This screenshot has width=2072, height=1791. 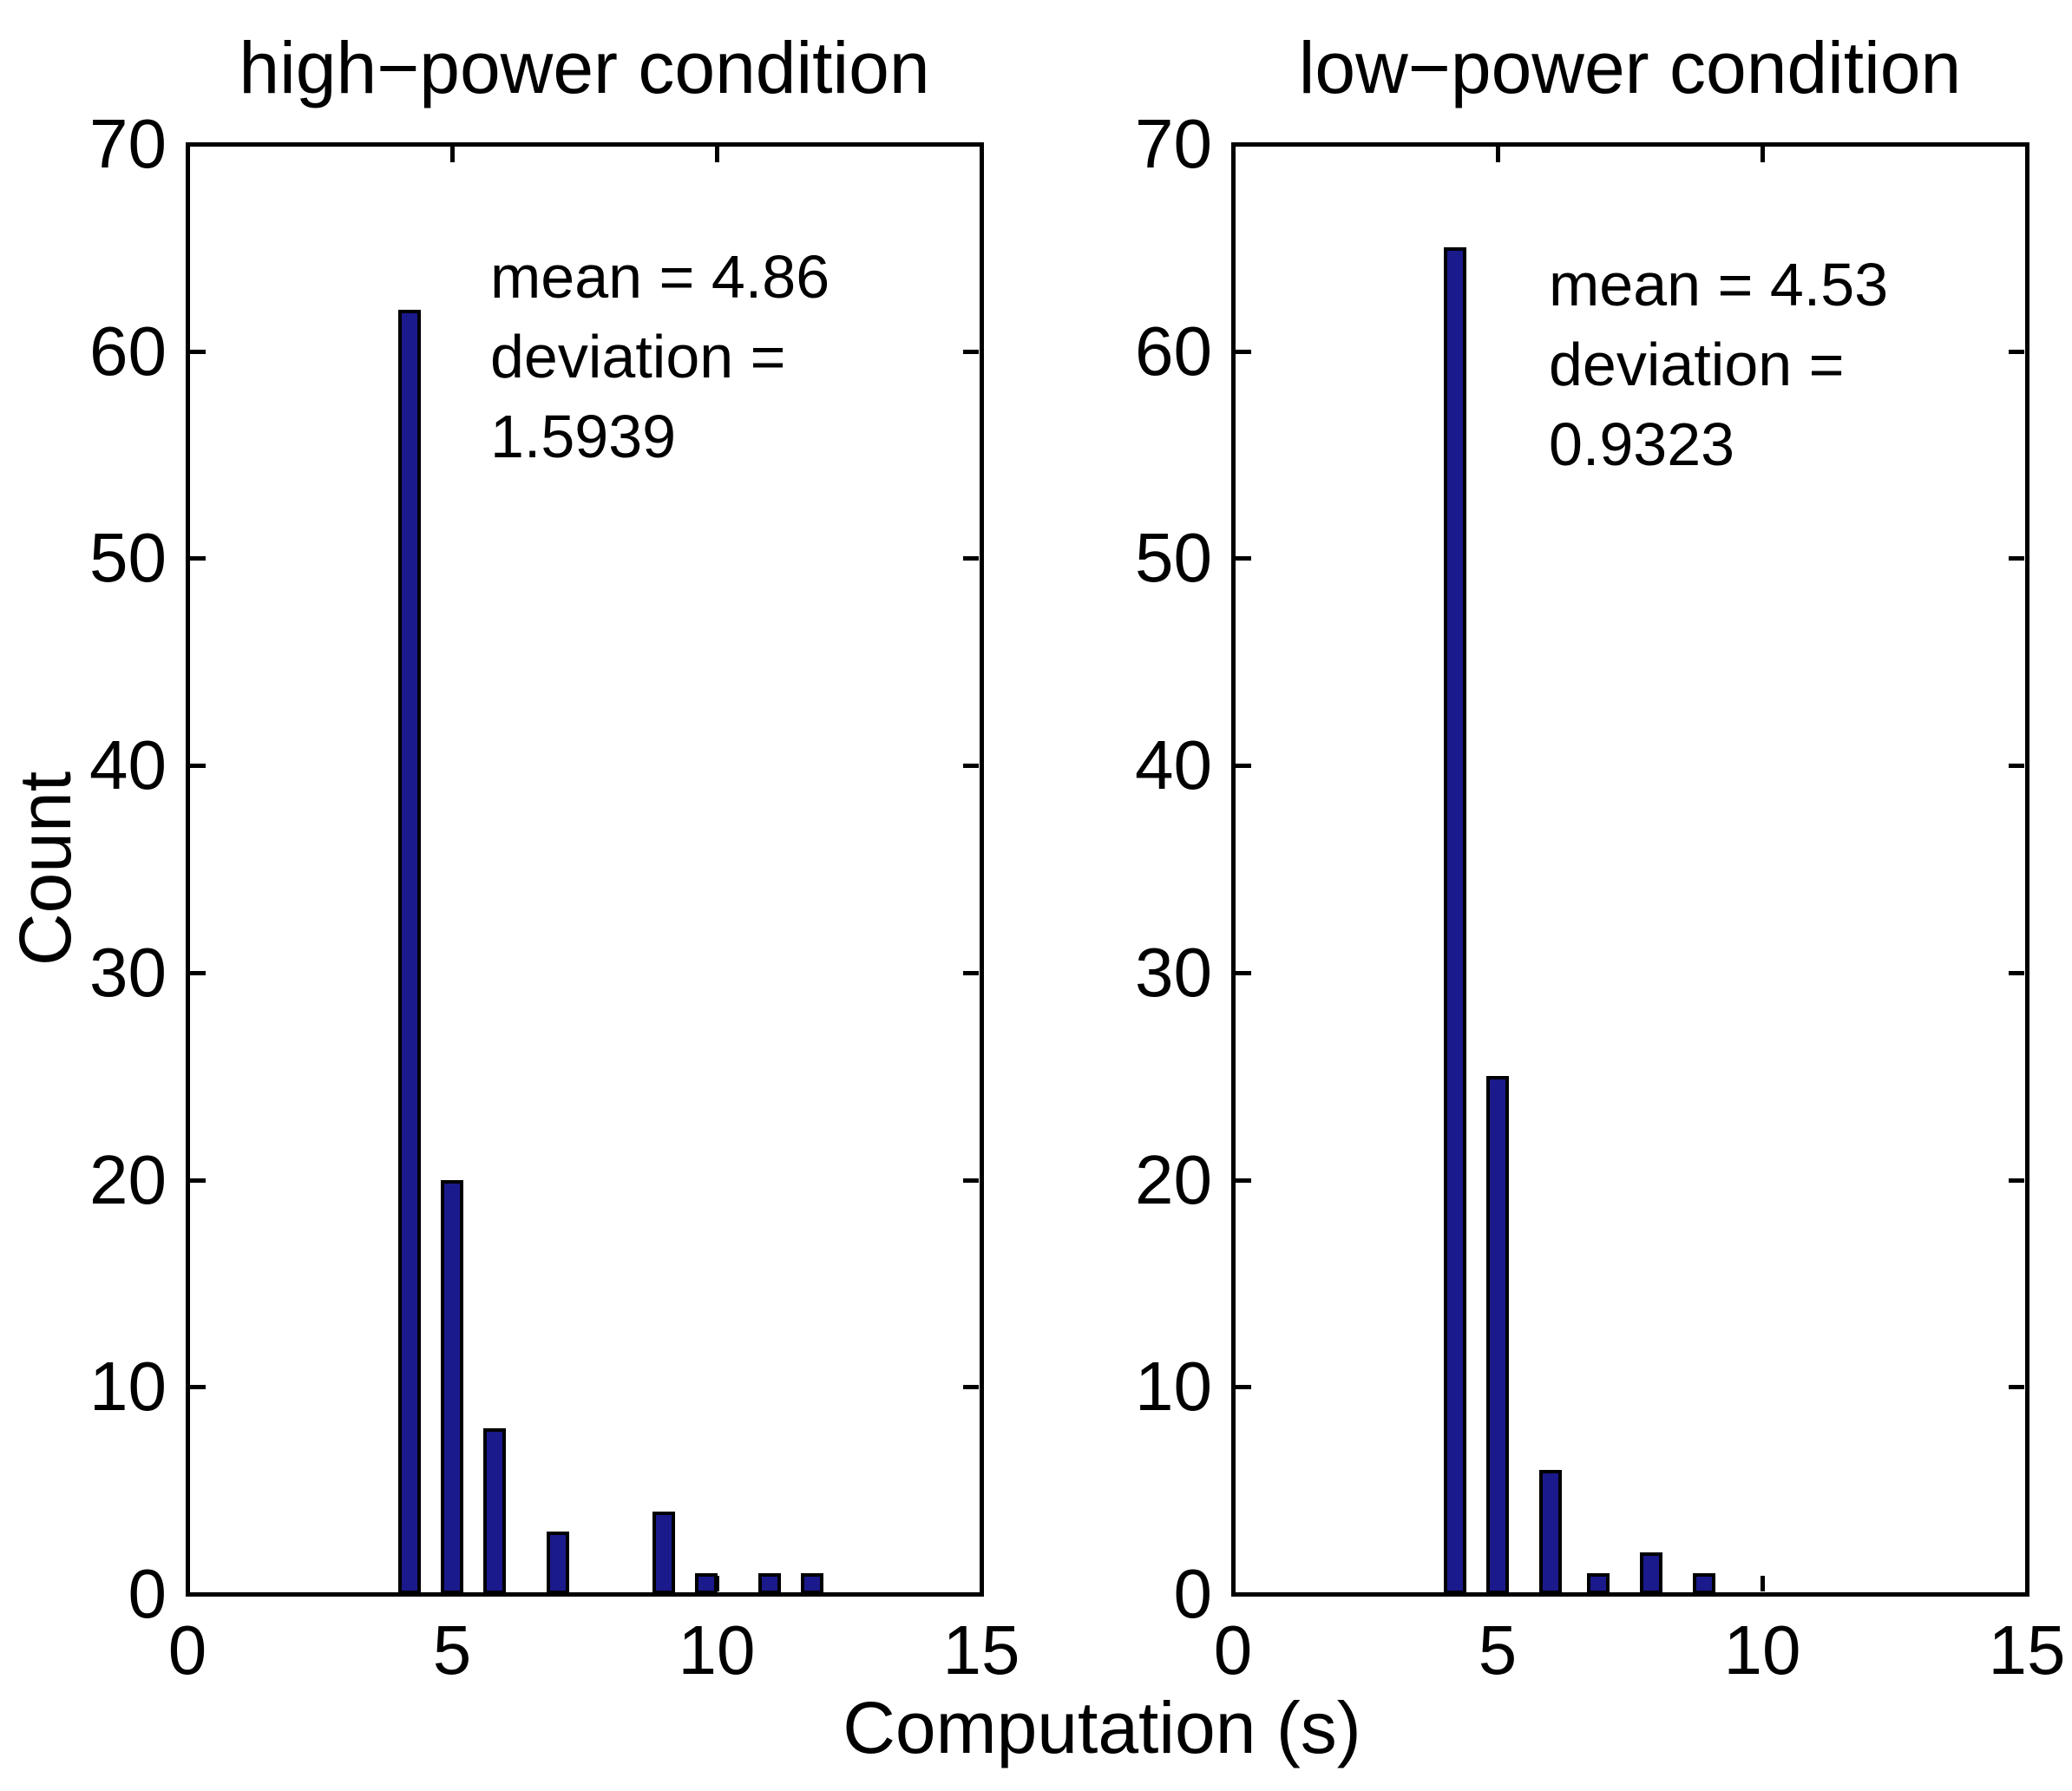 I want to click on annotation-line: mean = 4.86, so click(x=660, y=277).